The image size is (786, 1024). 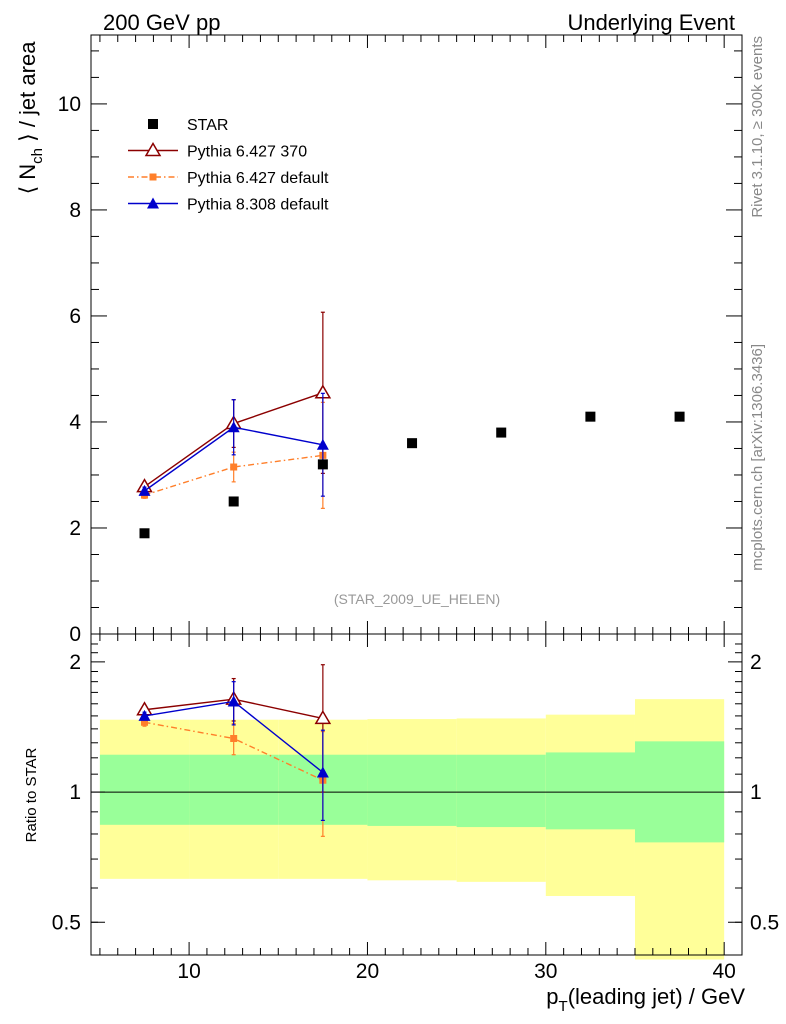 What do you see at coordinates (30, 118) in the screenshot?
I see `y-axis-label-main: ⟨ Nch ⟩ / jet area` at bounding box center [30, 118].